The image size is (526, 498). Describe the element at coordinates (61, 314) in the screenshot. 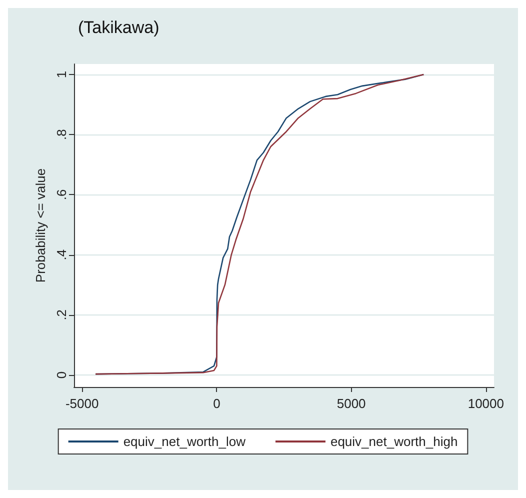

I see `y-tick-label: .2` at that location.